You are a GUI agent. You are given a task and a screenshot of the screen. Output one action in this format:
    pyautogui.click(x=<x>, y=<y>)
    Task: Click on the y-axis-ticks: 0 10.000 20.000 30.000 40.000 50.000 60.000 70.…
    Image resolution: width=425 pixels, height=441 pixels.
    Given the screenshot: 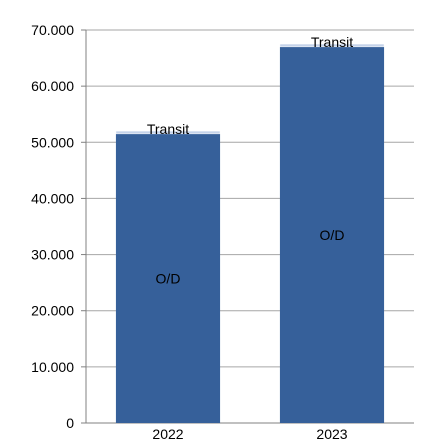 What is the action you would take?
    pyautogui.click(x=58, y=226)
    